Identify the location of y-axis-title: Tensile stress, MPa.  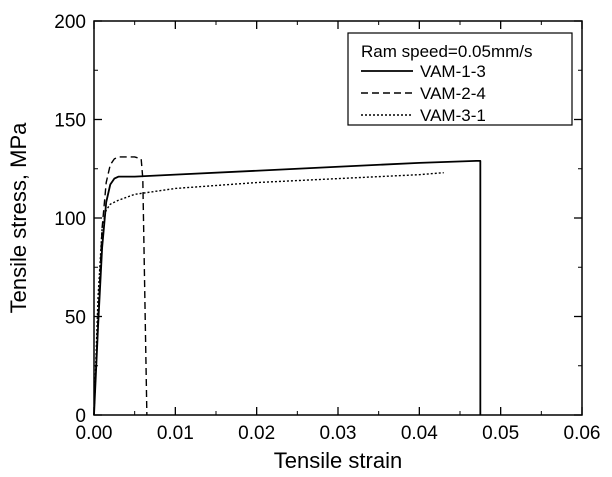
(18, 217).